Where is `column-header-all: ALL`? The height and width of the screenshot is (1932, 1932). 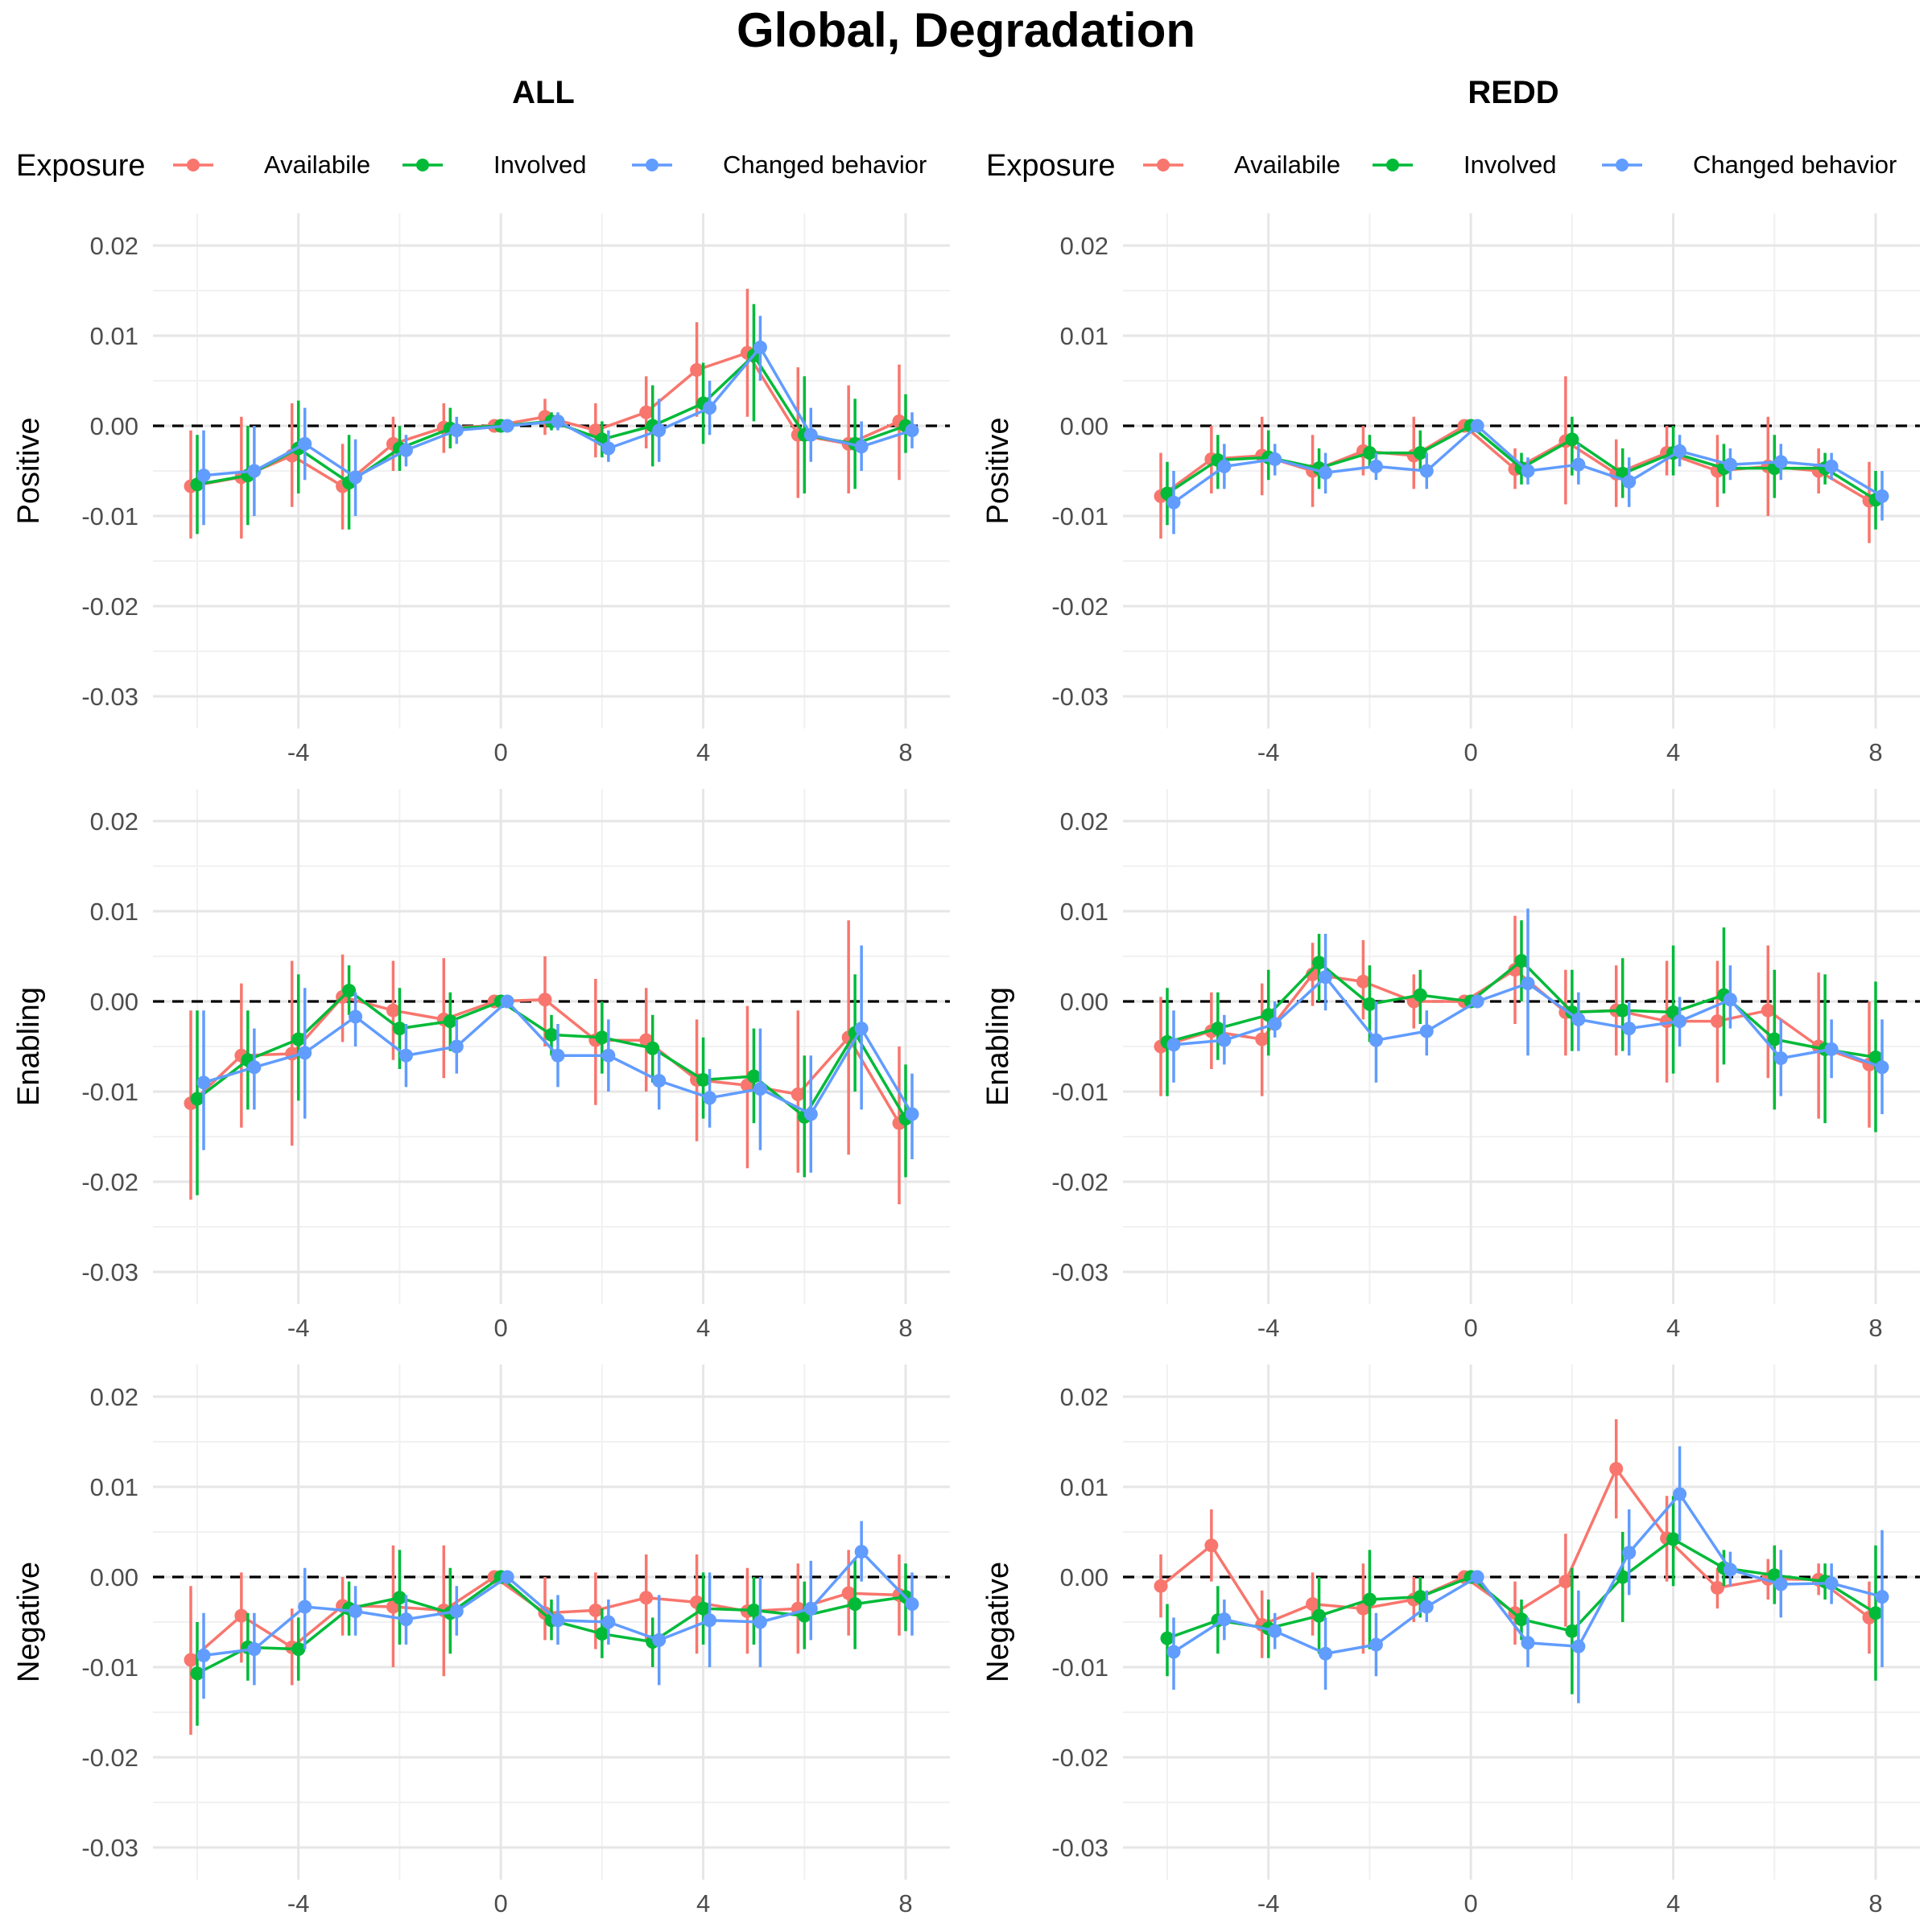 column-header-all: ALL is located at coordinates (543, 92).